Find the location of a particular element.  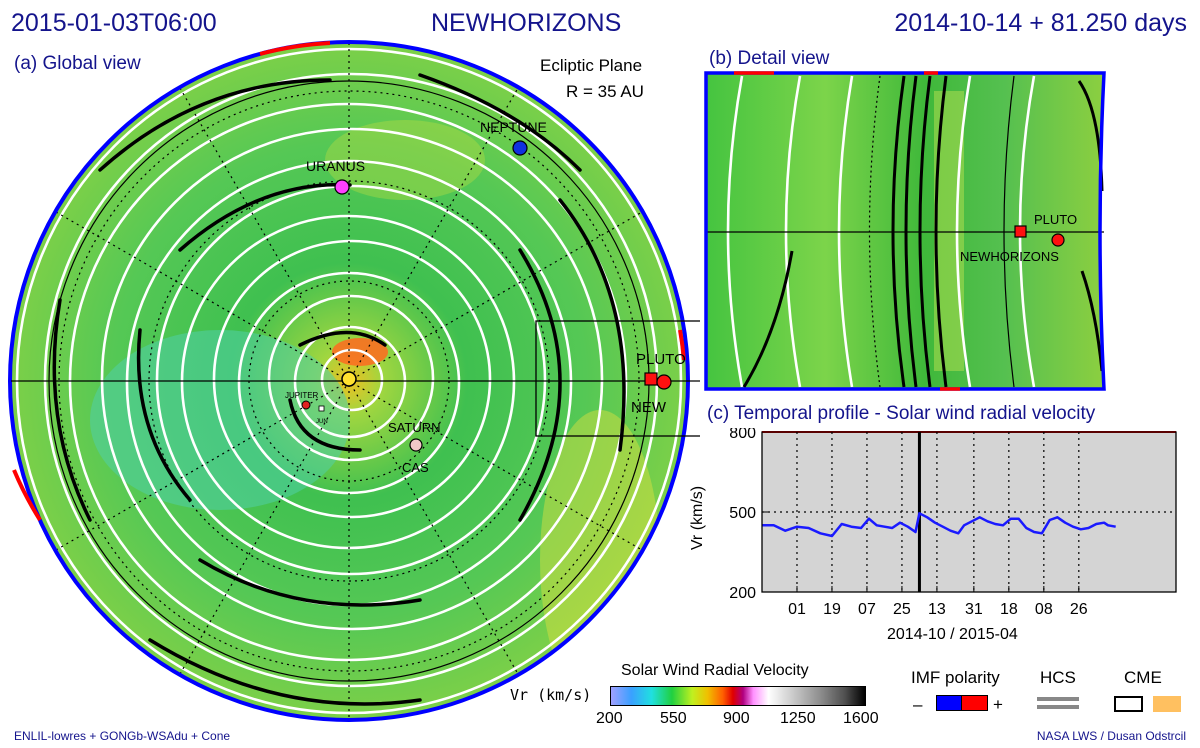

detail-view-title: (b) Detail view is located at coordinates (769, 58).